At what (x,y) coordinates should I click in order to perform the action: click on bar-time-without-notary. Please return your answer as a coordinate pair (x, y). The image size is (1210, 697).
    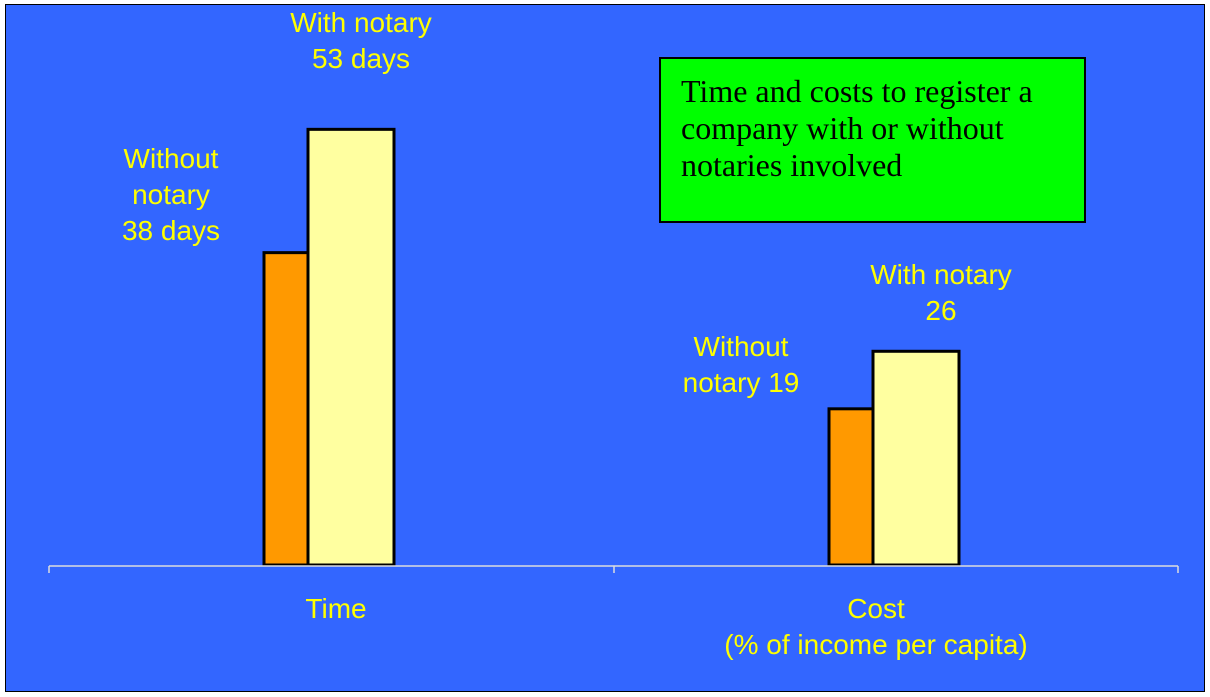
    Looking at the image, I should click on (286, 409).